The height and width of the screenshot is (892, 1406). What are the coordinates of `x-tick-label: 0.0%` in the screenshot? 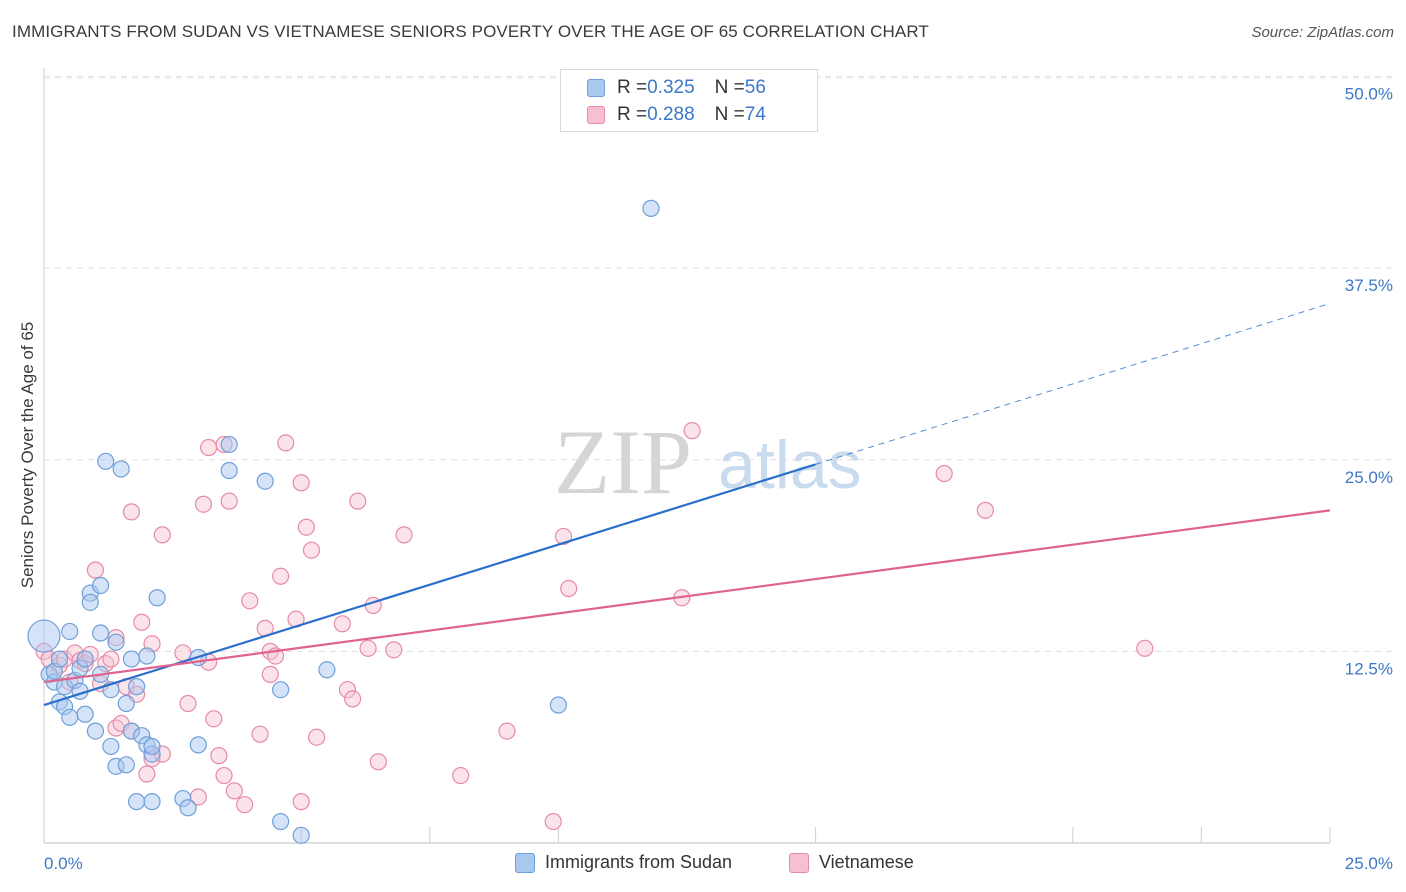 It's located at (63, 863).